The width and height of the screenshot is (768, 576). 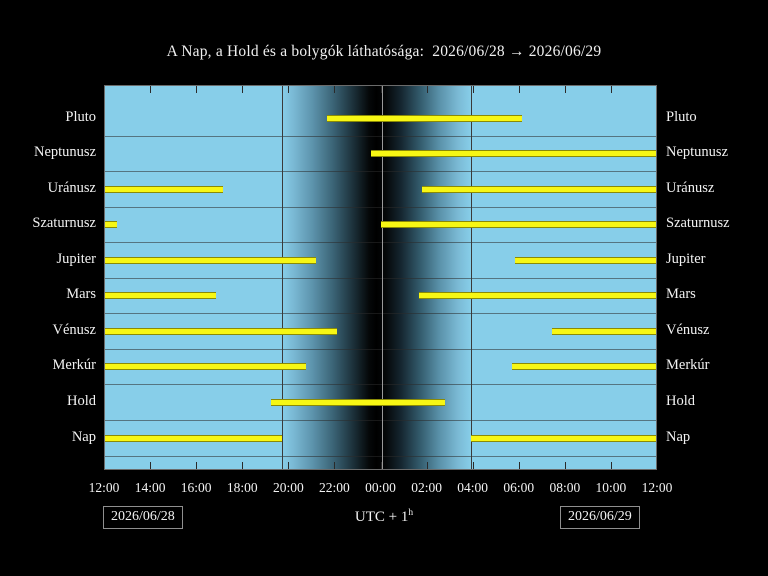 I want to click on body-label-right-hold: Hold, so click(x=680, y=401).